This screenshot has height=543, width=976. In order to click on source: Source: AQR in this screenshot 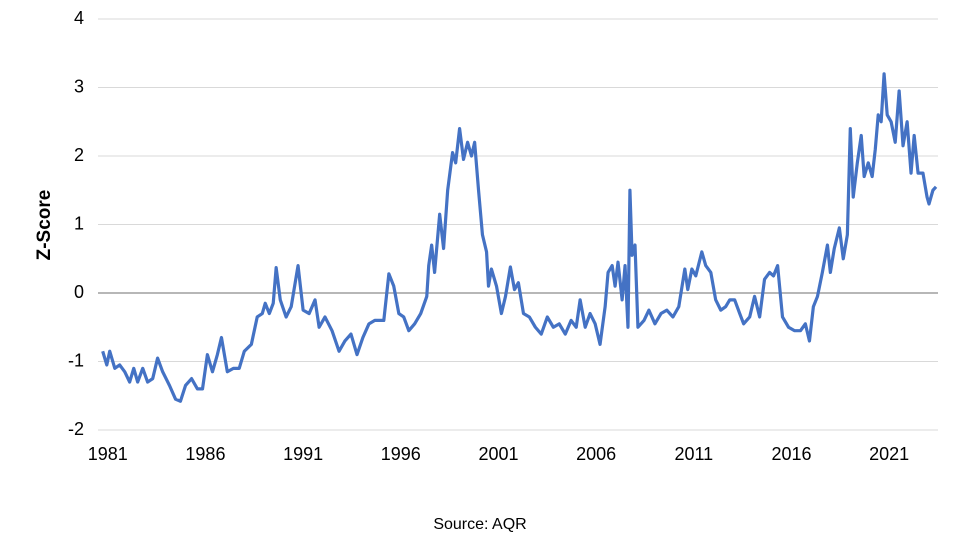, I will do `click(479, 524)`.